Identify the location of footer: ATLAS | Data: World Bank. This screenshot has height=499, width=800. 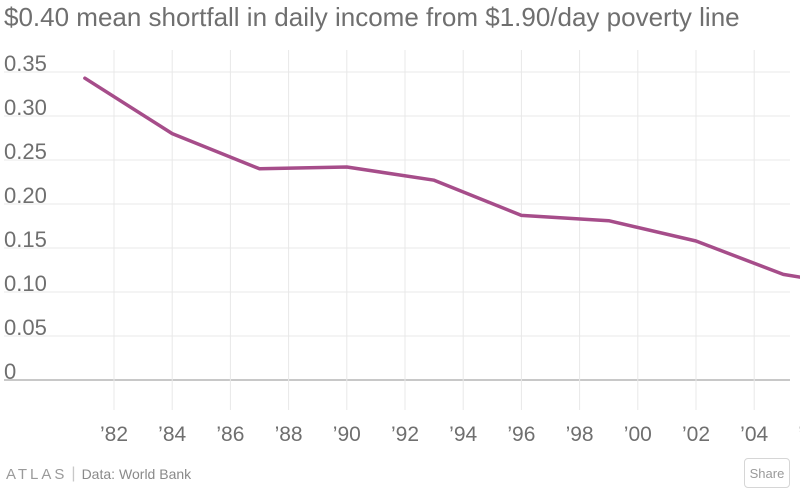
(98, 474).